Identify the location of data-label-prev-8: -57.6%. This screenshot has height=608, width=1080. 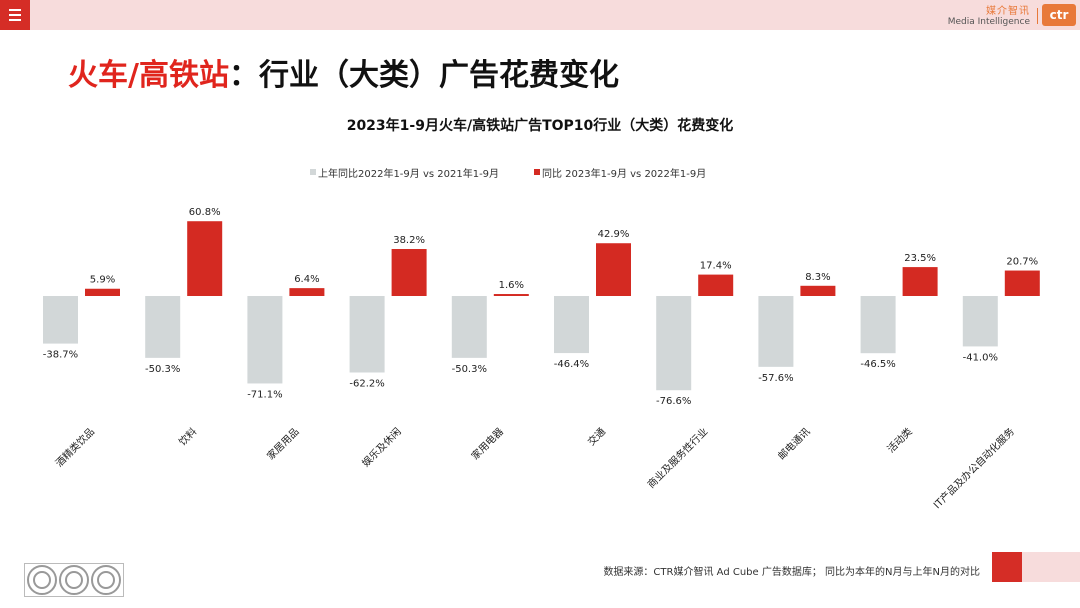
(775, 378).